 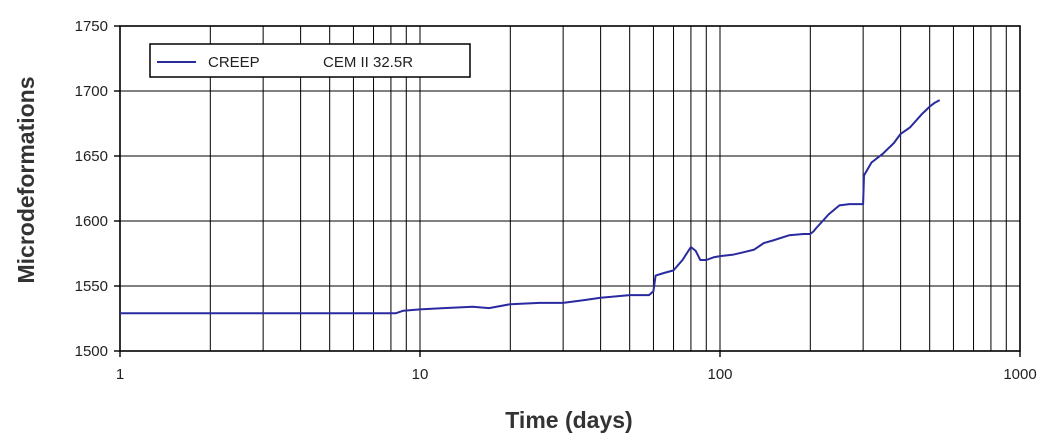 What do you see at coordinates (91, 156) in the screenshot?
I see `y-tick-label: 1650` at bounding box center [91, 156].